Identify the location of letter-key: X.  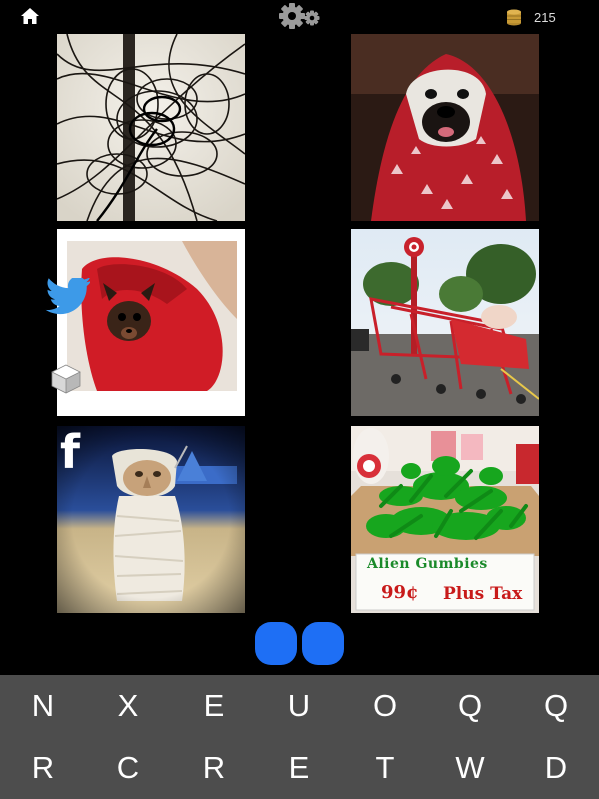
(128, 705).